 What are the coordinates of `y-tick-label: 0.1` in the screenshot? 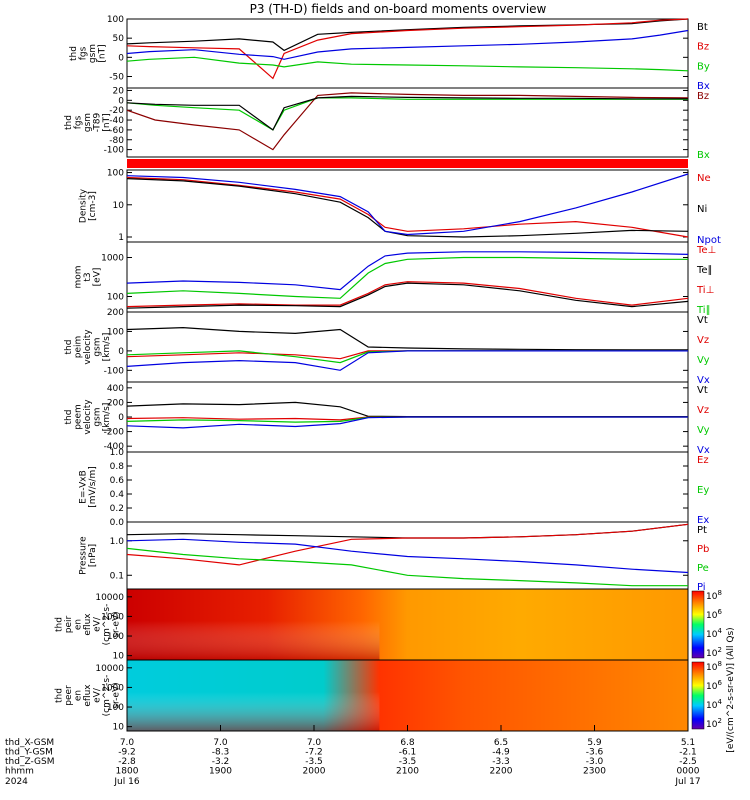 It's located at (117, 576).